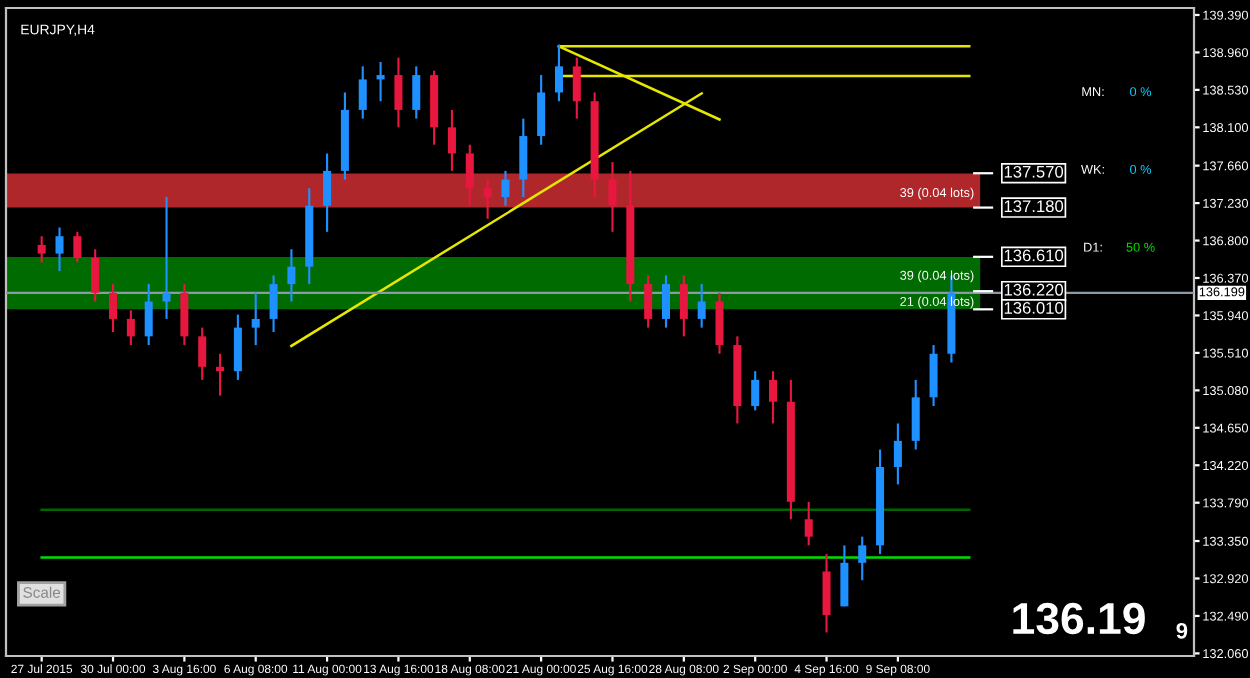  I want to click on annotation: 136.610, so click(1034, 255).